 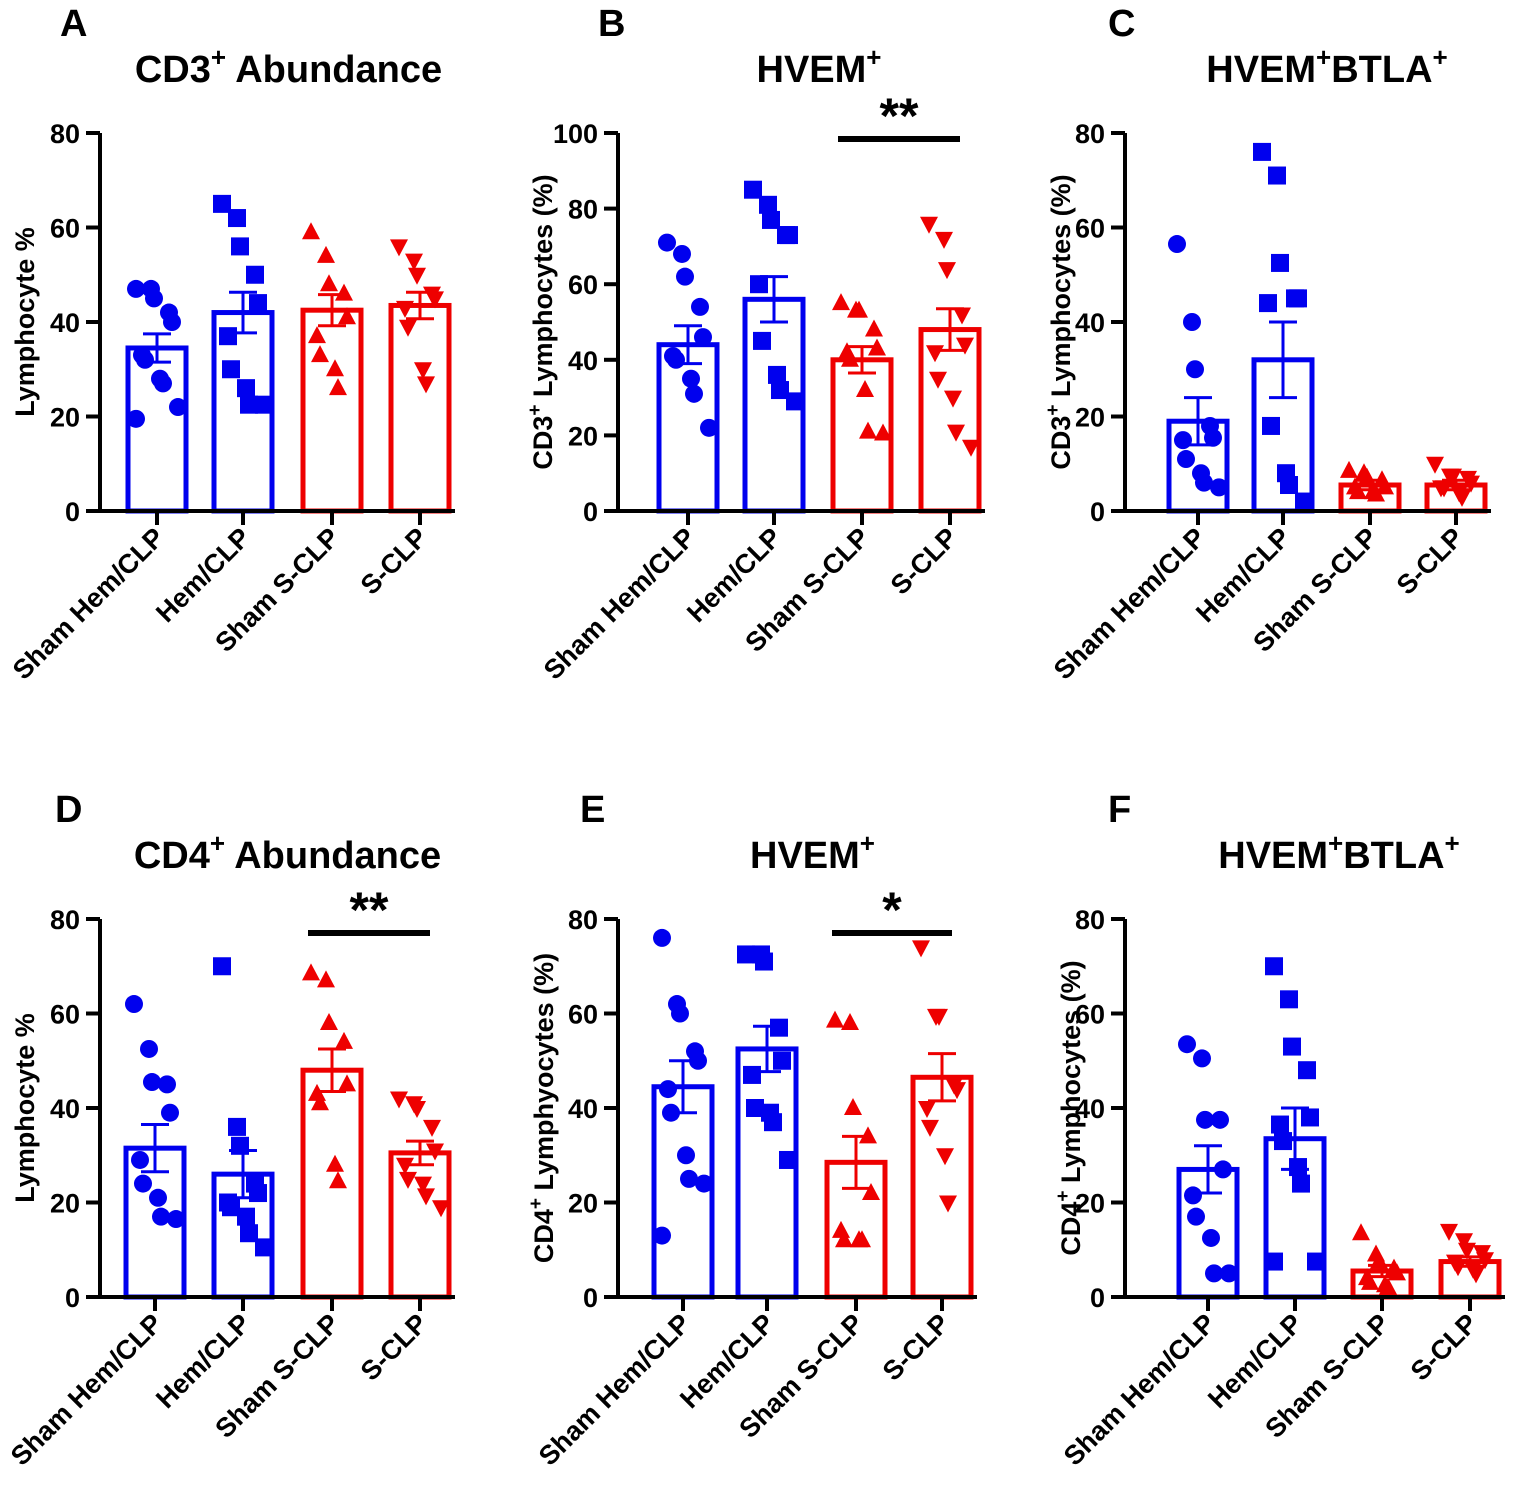 I want to click on chart-title: HVEM+, so click(x=819, y=66).